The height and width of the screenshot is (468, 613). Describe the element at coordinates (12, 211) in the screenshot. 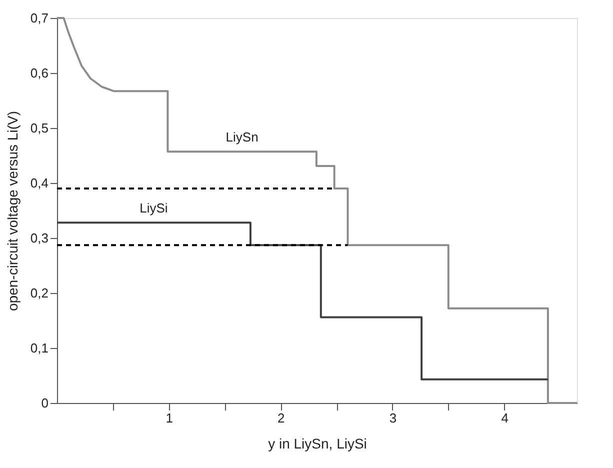

I see `y-axis-title: open-circuit voltage versus Li(V)` at that location.